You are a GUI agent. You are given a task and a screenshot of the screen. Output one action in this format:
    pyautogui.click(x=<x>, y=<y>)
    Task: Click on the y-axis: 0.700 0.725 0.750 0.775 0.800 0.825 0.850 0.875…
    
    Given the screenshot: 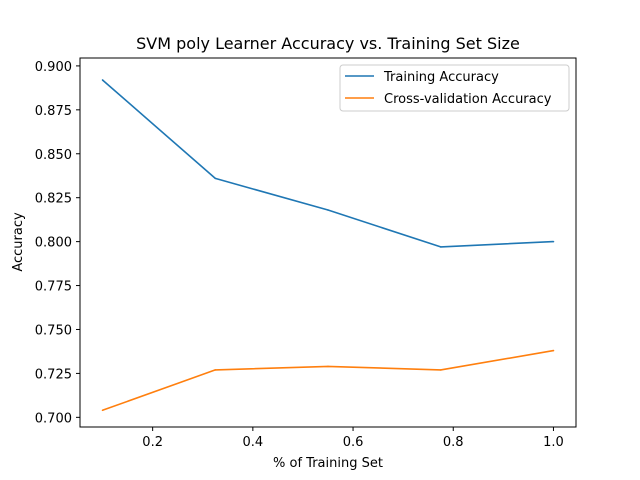 What is the action you would take?
    pyautogui.click(x=57, y=243)
    